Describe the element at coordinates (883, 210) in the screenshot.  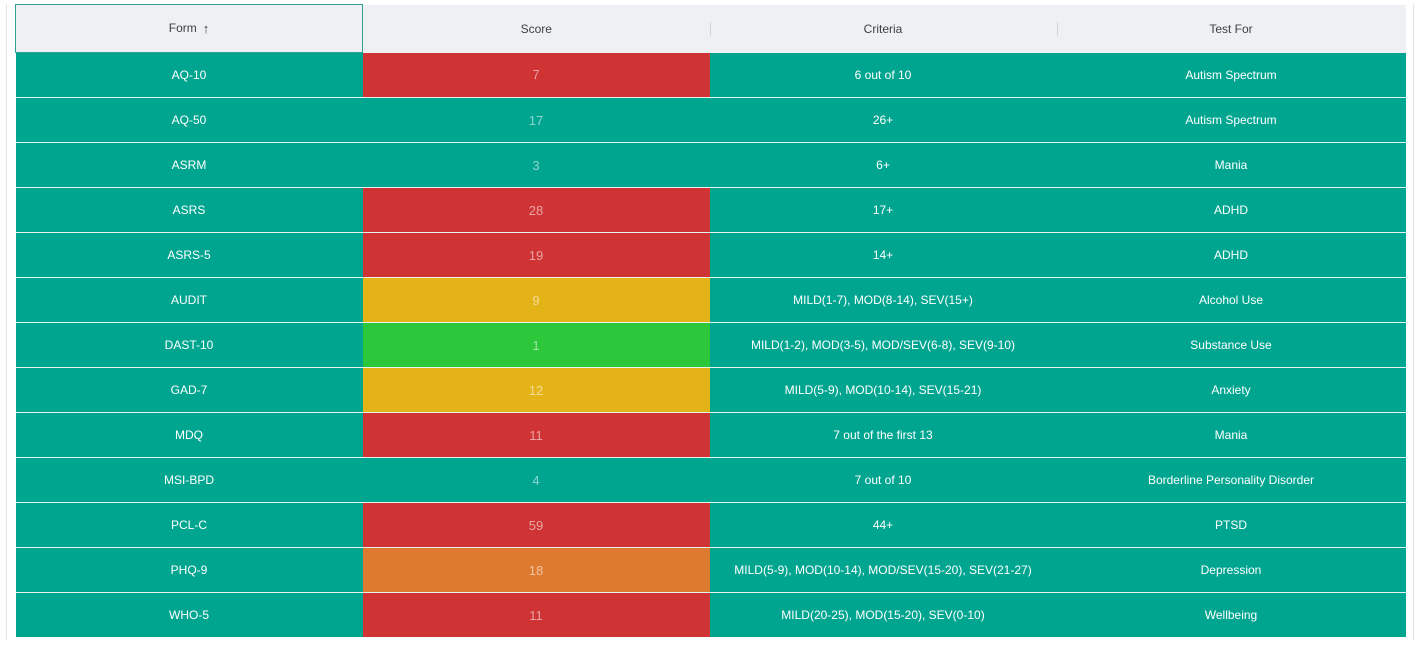
I see `cell-criteria: 17+` at that location.